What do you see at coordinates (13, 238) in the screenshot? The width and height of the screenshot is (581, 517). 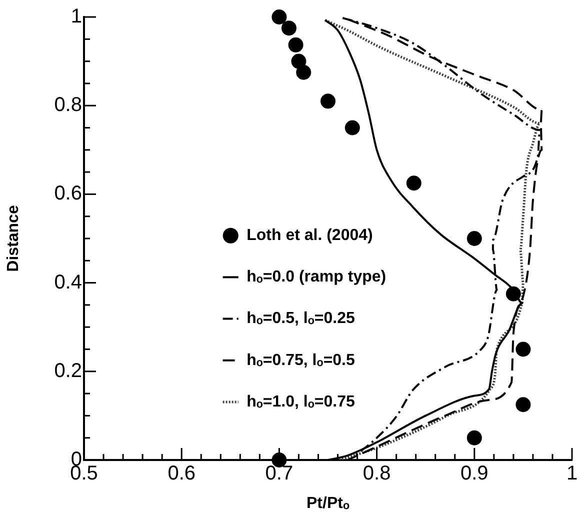 I see `y-axis-title: Distance` at bounding box center [13, 238].